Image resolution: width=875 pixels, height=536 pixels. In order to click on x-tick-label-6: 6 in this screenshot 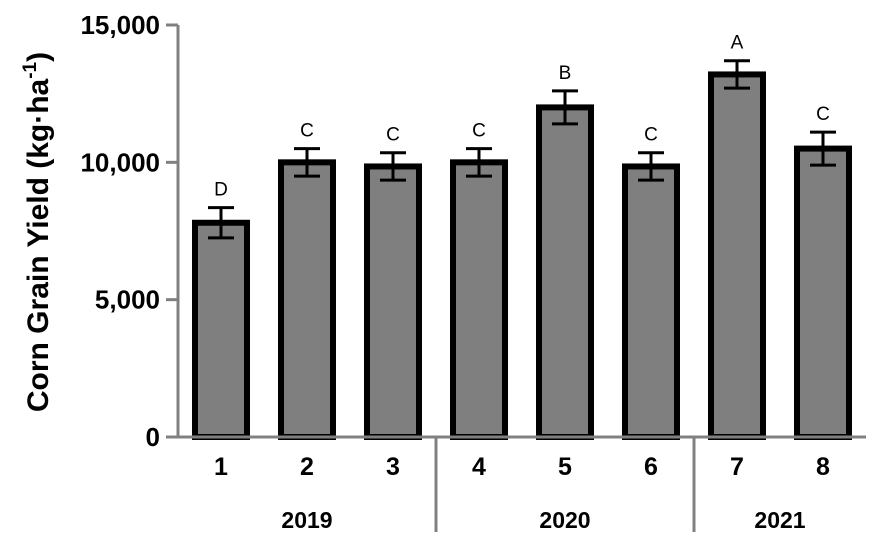, I will do `click(651, 467)`.